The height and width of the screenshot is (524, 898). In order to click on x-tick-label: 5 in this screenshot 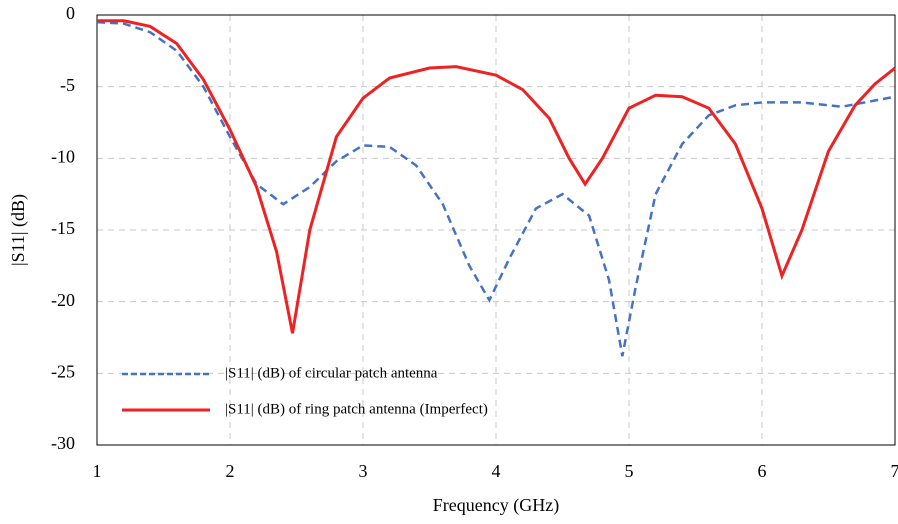, I will do `click(629, 471)`.